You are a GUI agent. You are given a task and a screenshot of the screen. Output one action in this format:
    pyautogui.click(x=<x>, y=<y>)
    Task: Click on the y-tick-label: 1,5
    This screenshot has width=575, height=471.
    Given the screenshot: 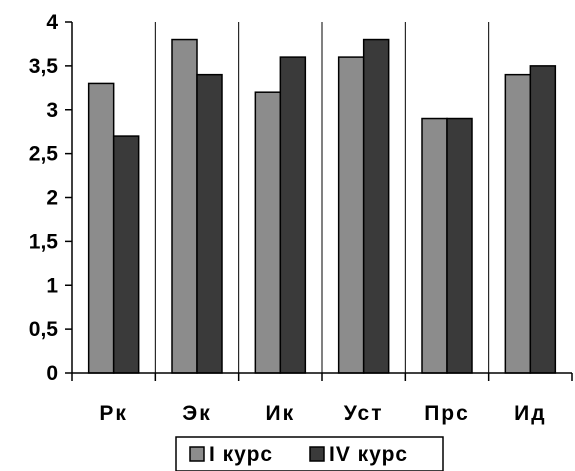 What is the action you would take?
    pyautogui.click(x=44, y=241)
    